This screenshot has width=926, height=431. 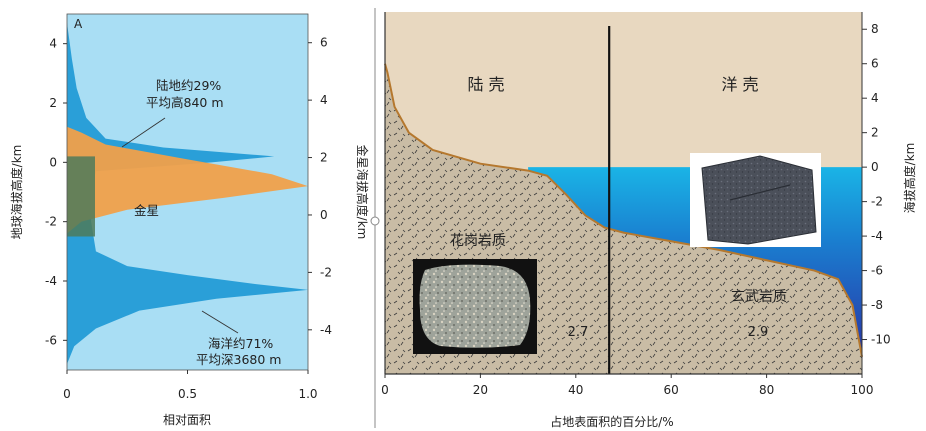 I want to click on annotation-ocean-line2: 平均深3680 m, so click(x=238, y=359).